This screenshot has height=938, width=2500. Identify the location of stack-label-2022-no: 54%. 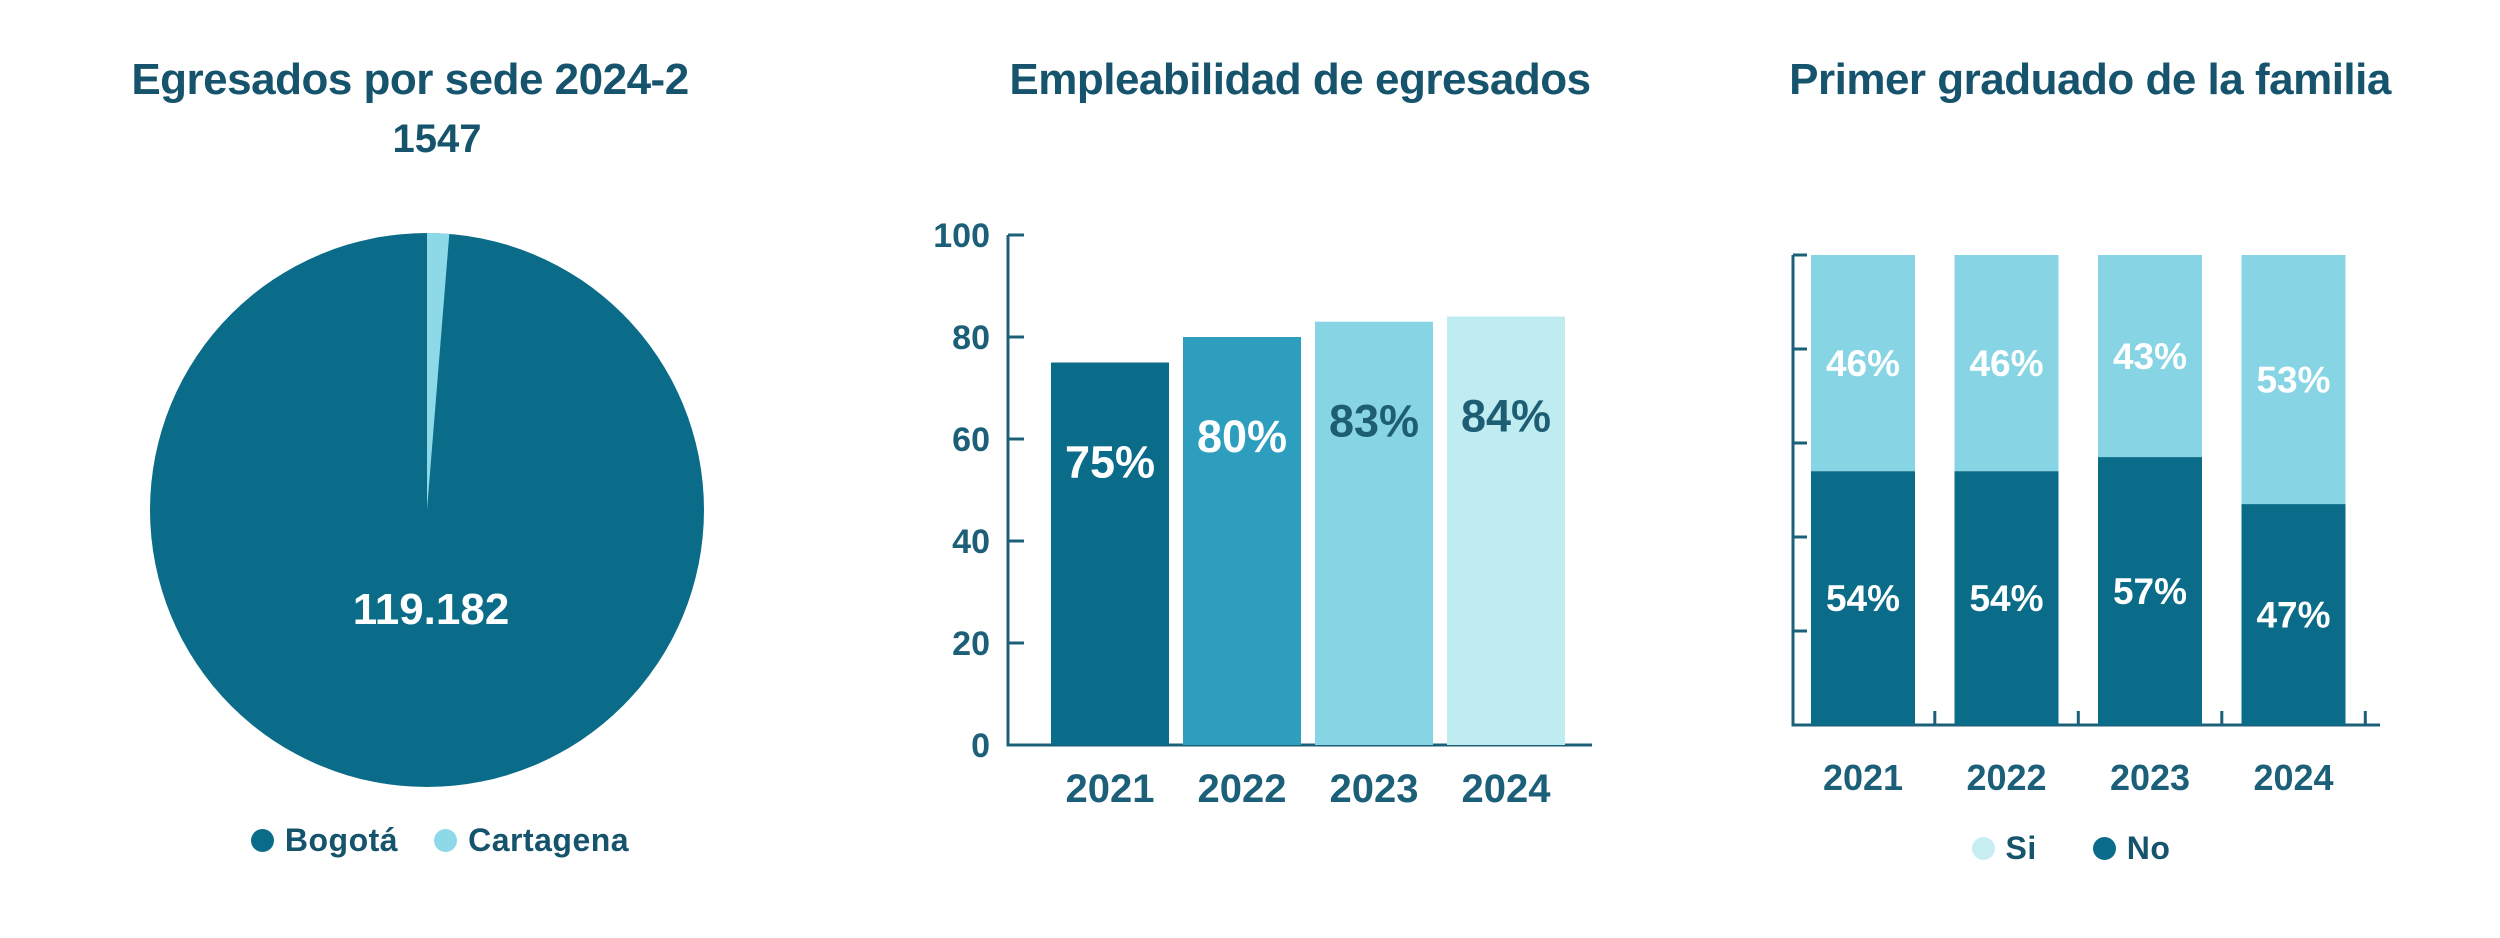
(2006, 598).